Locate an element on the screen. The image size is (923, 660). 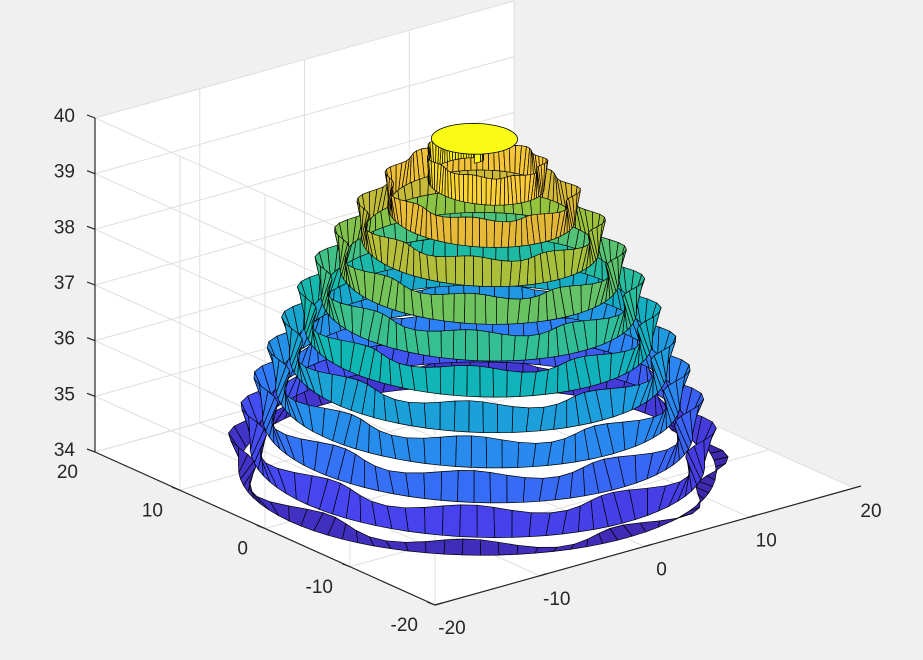
y-tick-label: -20 is located at coordinates (404, 625).